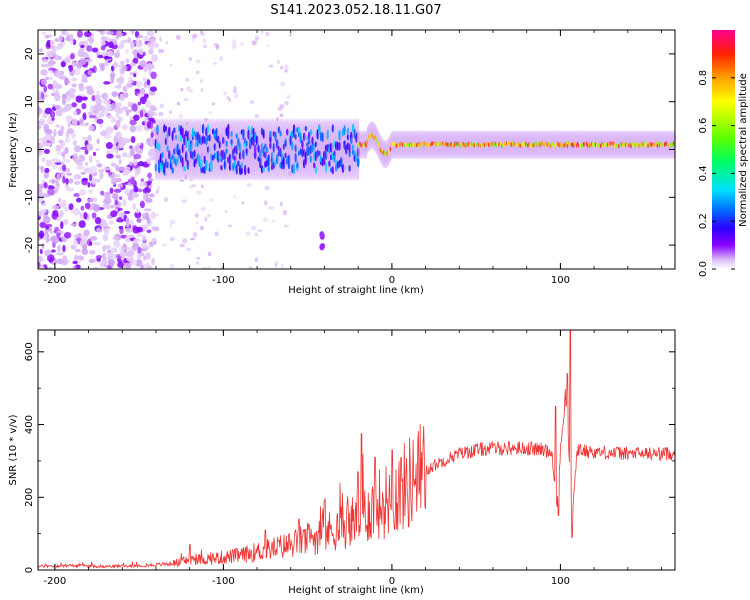 Image resolution: width=750 pixels, height=600 pixels. What do you see at coordinates (29, 149) in the screenshot?
I see `y-tick-label: 0` at bounding box center [29, 149].